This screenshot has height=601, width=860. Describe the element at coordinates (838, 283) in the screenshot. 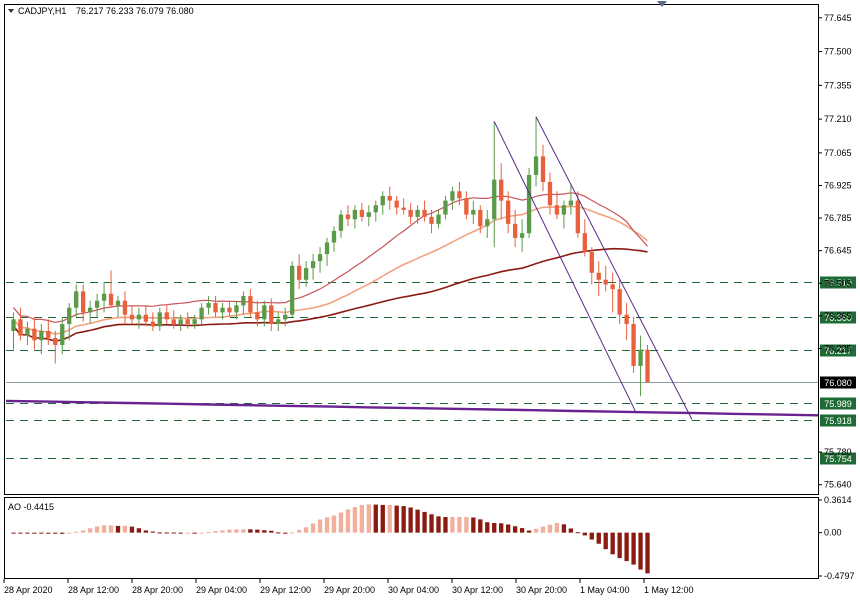

I see `level-tag-label: 76.510` at that location.